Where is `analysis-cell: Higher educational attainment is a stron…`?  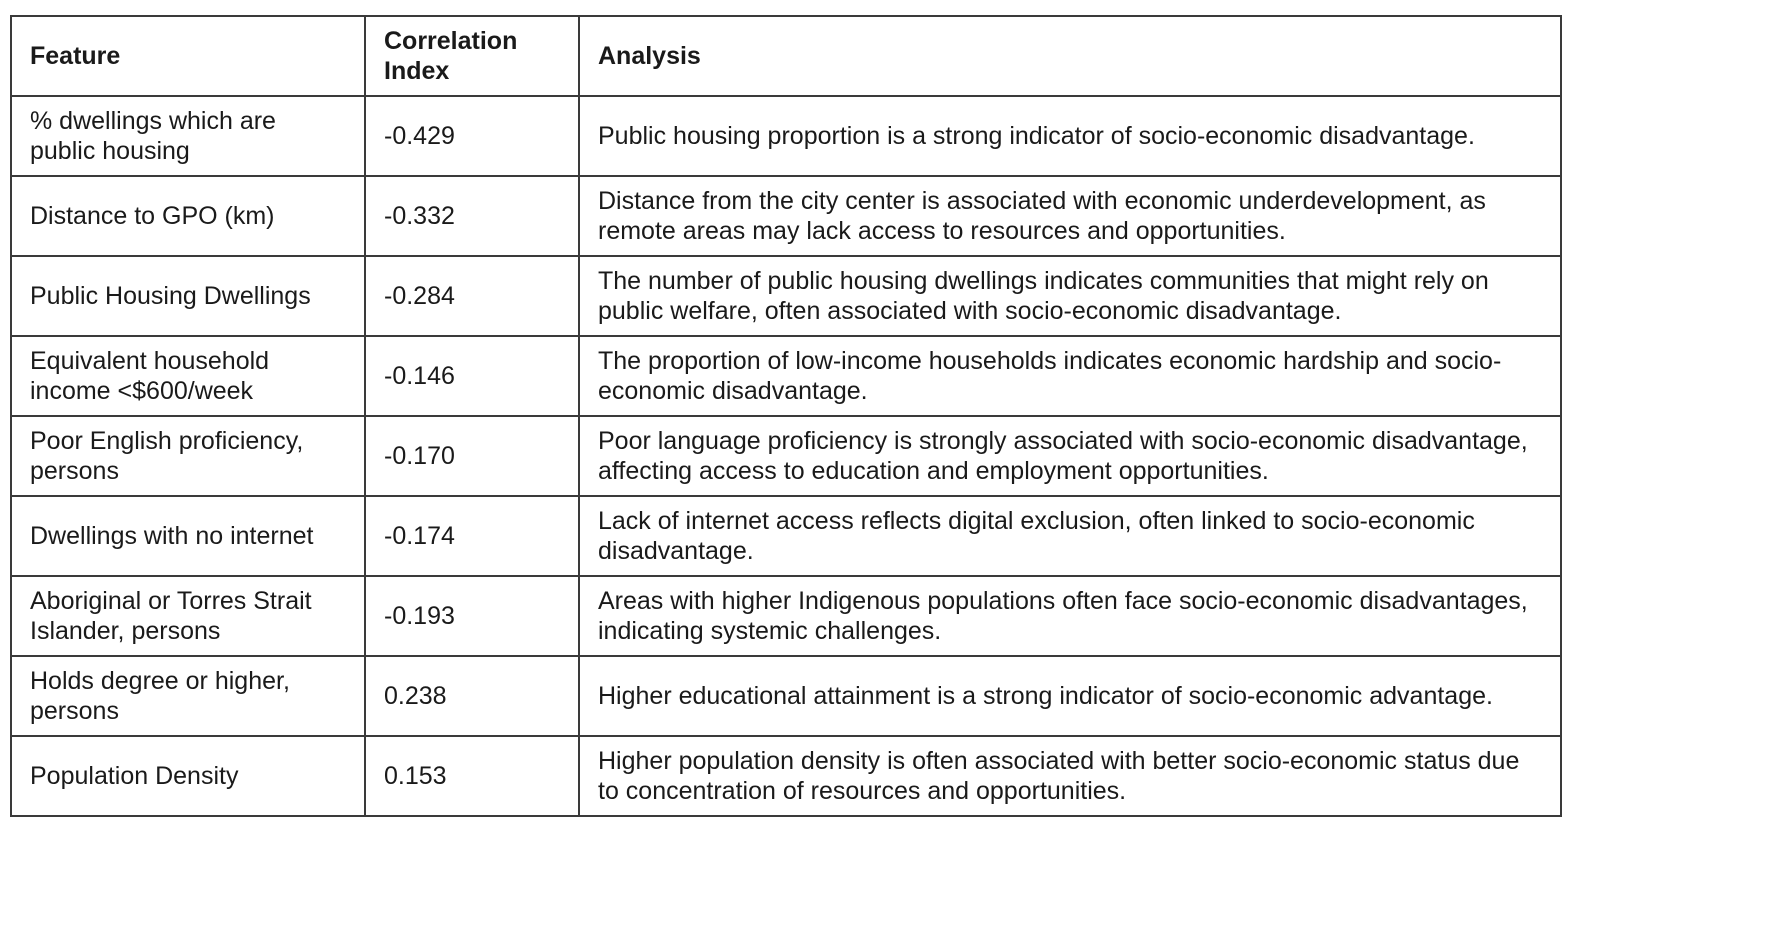
analysis-cell: Higher educational attainment is a stron… is located at coordinates (1070, 696).